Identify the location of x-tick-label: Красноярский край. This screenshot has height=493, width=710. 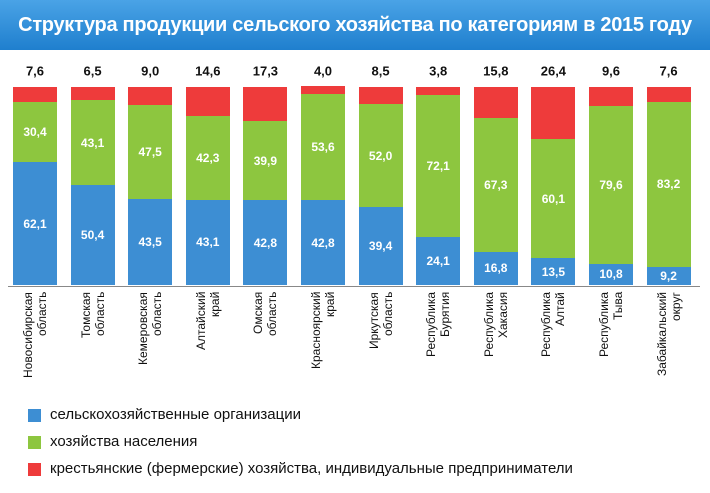
(323, 331).